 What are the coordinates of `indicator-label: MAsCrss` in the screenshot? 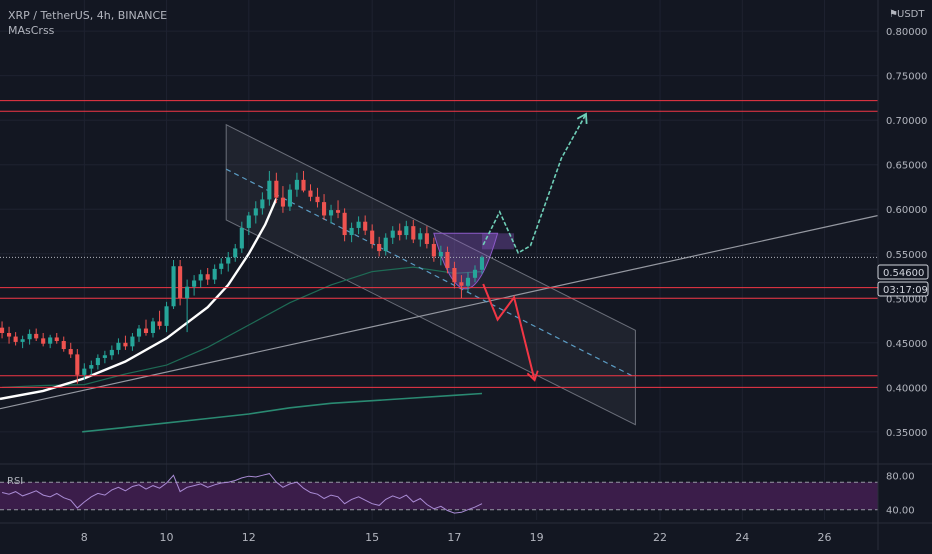 It's located at (31, 30).